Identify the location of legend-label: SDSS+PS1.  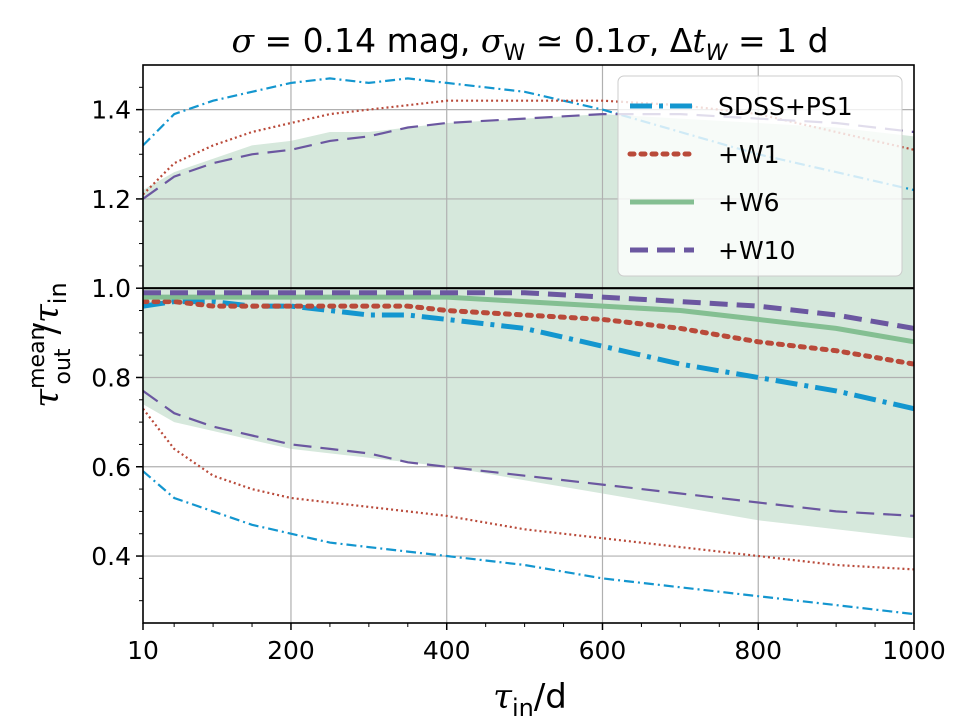
(785, 106).